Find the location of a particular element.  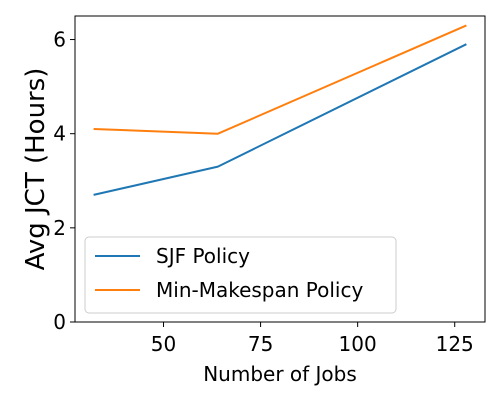

x-tick-label: 50 is located at coordinates (163, 344).